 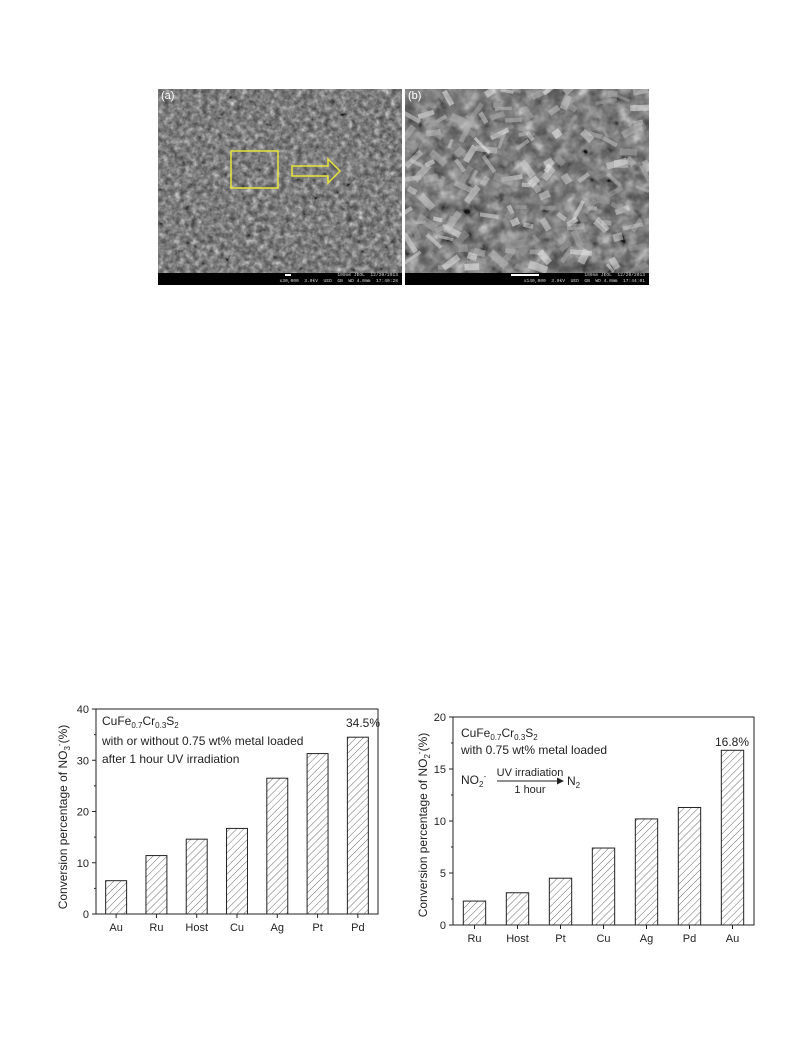 I want to click on note-line-1: with 0.75 wt% metal loaded, so click(x=533, y=750).